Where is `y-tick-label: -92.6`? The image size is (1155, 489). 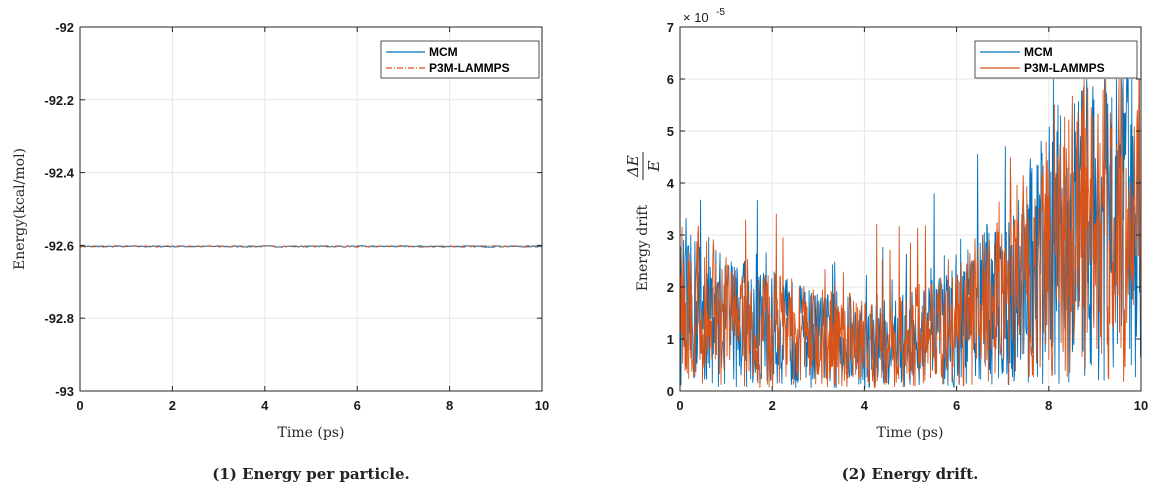
y-tick-label: -92.6 is located at coordinates (59, 245).